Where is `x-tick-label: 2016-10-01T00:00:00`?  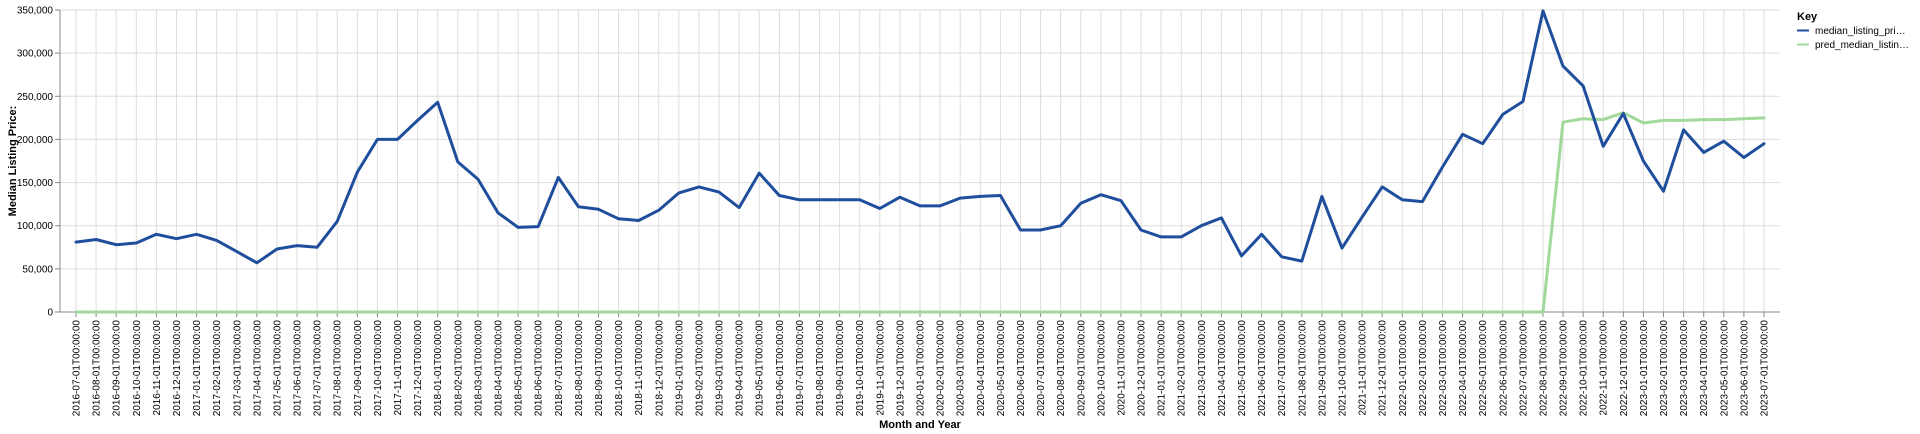 x-tick-label: 2016-10-01T00:00:00 is located at coordinates (137, 368).